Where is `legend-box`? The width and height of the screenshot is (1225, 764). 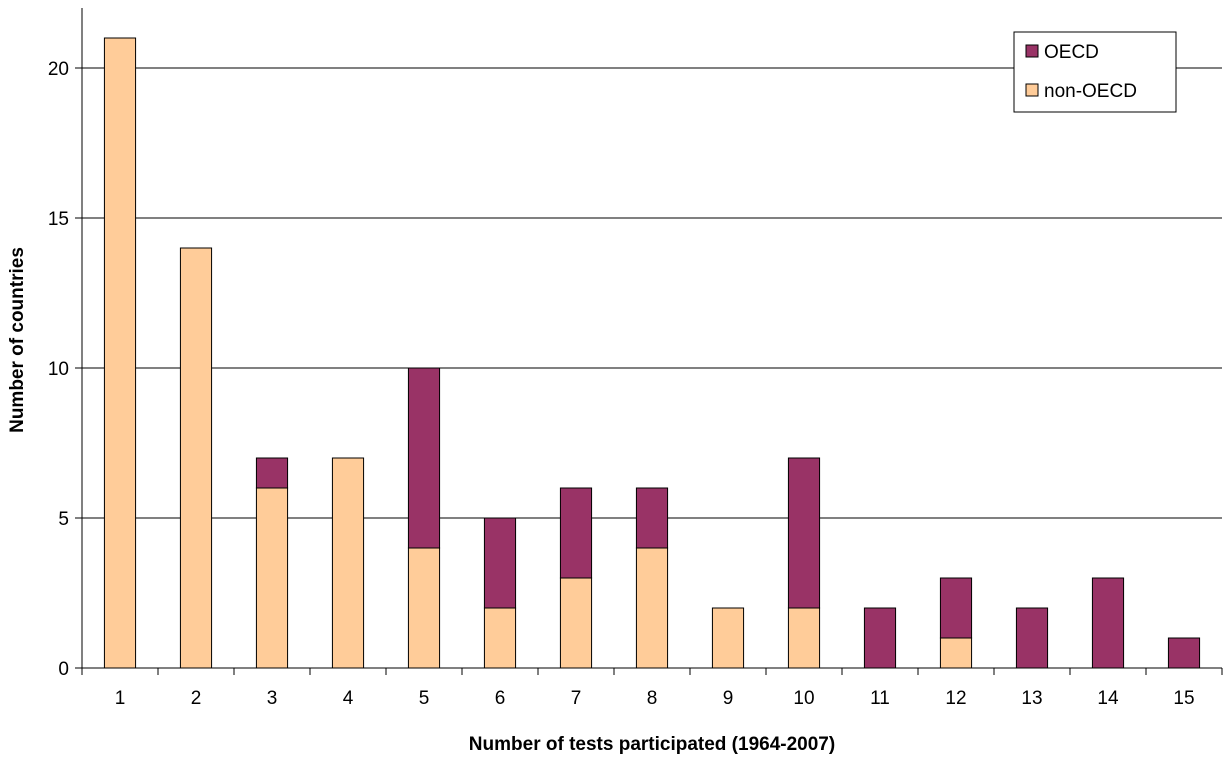 legend-box is located at coordinates (1095, 72).